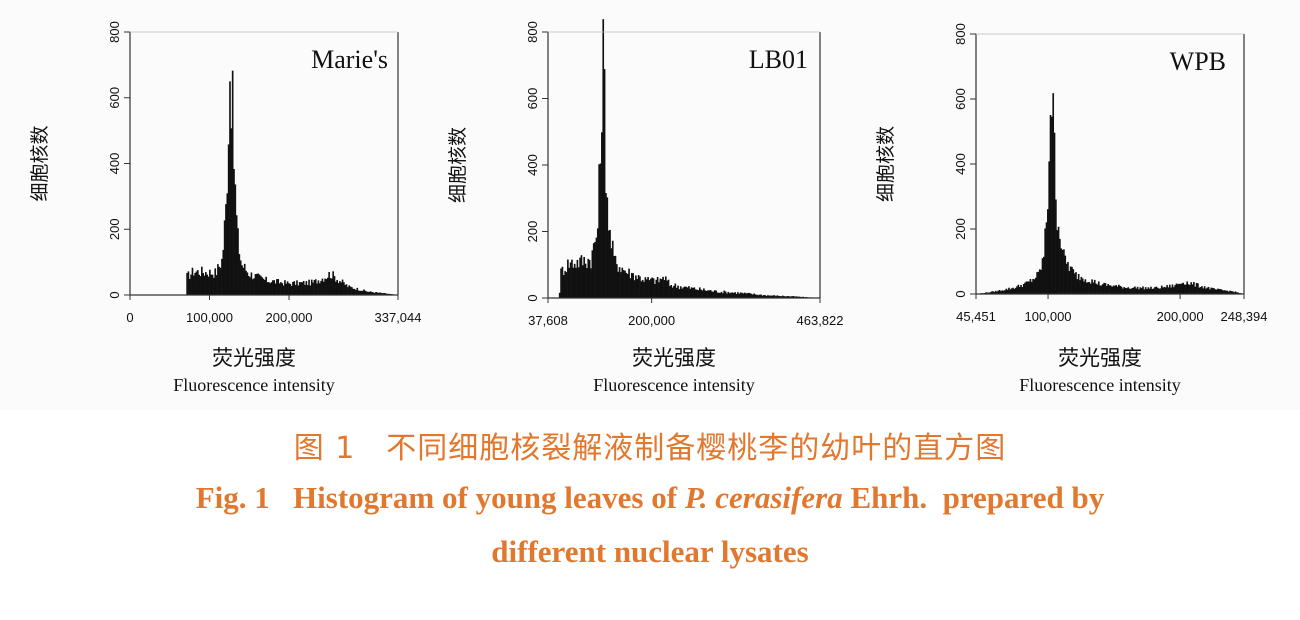  What do you see at coordinates (689, 158) in the screenshot?
I see `histogram-bars-lb01` at bounding box center [689, 158].